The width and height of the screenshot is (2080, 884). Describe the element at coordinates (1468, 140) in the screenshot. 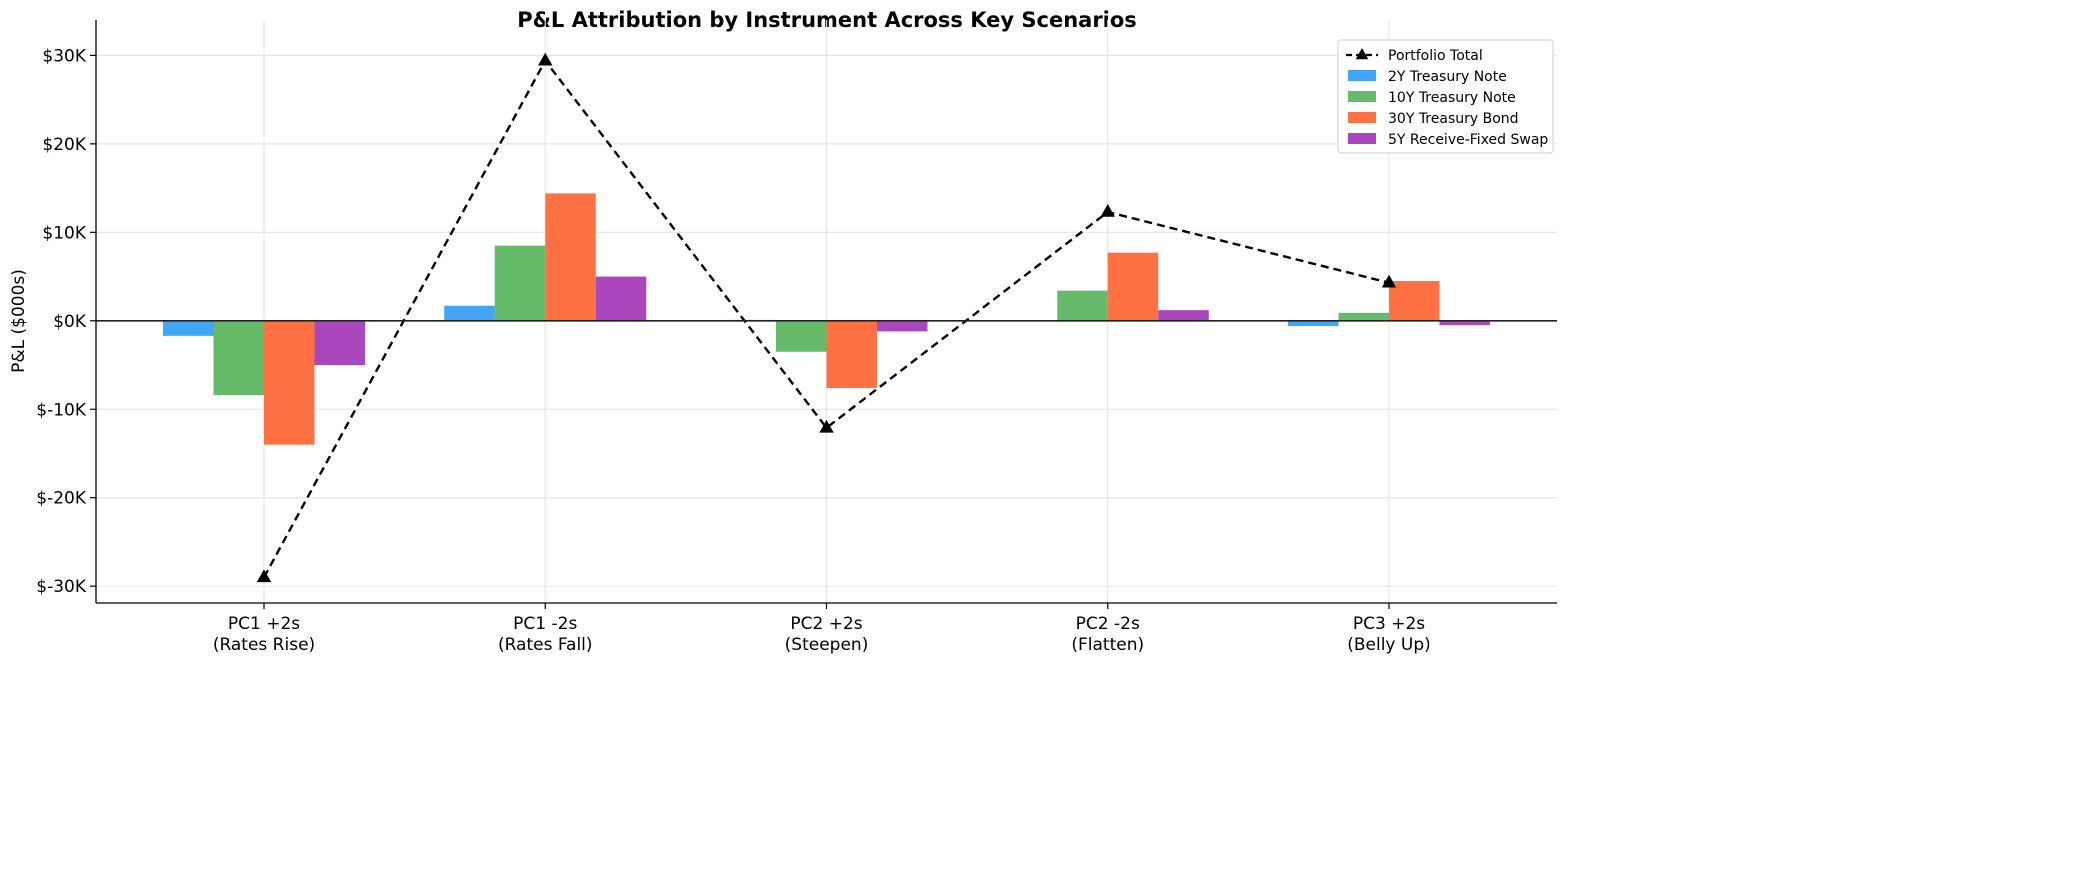

I see `legend-label: 5Y Receive-Fixed Swap` at that location.